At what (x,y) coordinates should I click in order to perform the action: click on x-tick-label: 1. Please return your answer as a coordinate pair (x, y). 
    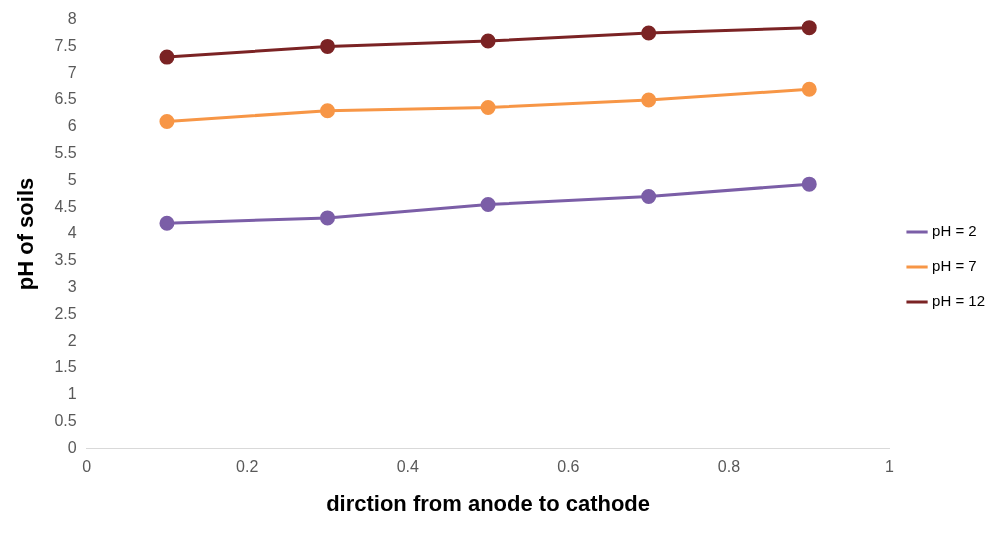
    Looking at the image, I should click on (890, 467).